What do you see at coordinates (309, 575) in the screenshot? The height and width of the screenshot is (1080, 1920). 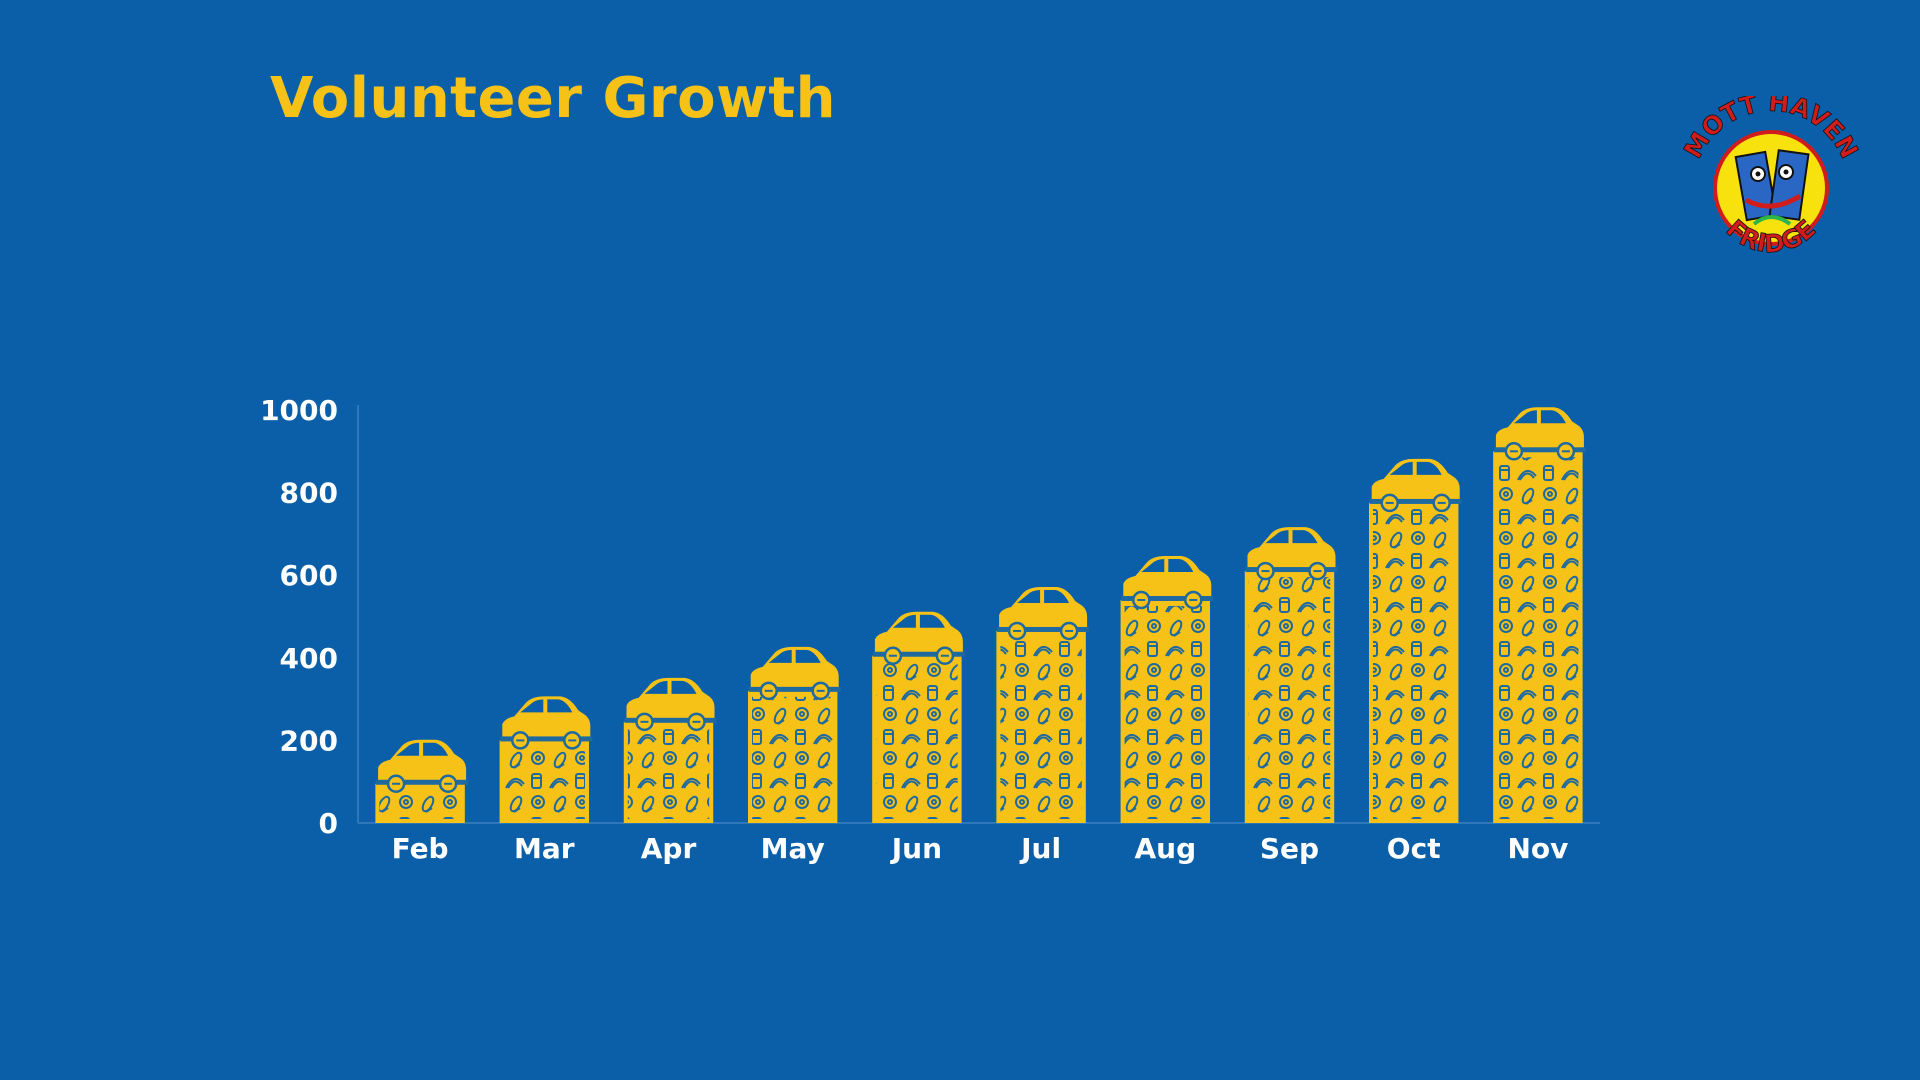 I see `y-tick-label: 600` at bounding box center [309, 575].